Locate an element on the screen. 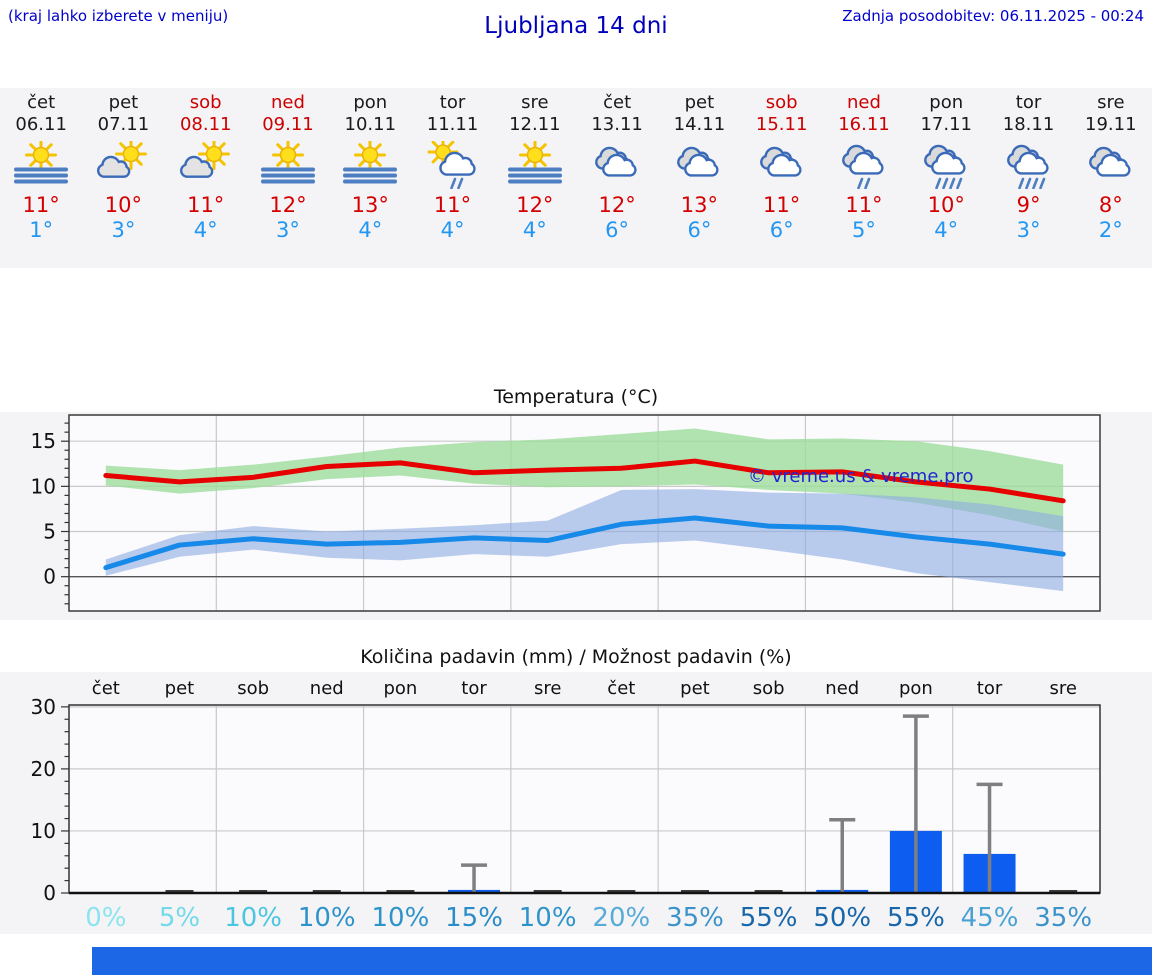 The width and height of the screenshot is (1152, 975). high-temperature: 9° is located at coordinates (1028, 205).